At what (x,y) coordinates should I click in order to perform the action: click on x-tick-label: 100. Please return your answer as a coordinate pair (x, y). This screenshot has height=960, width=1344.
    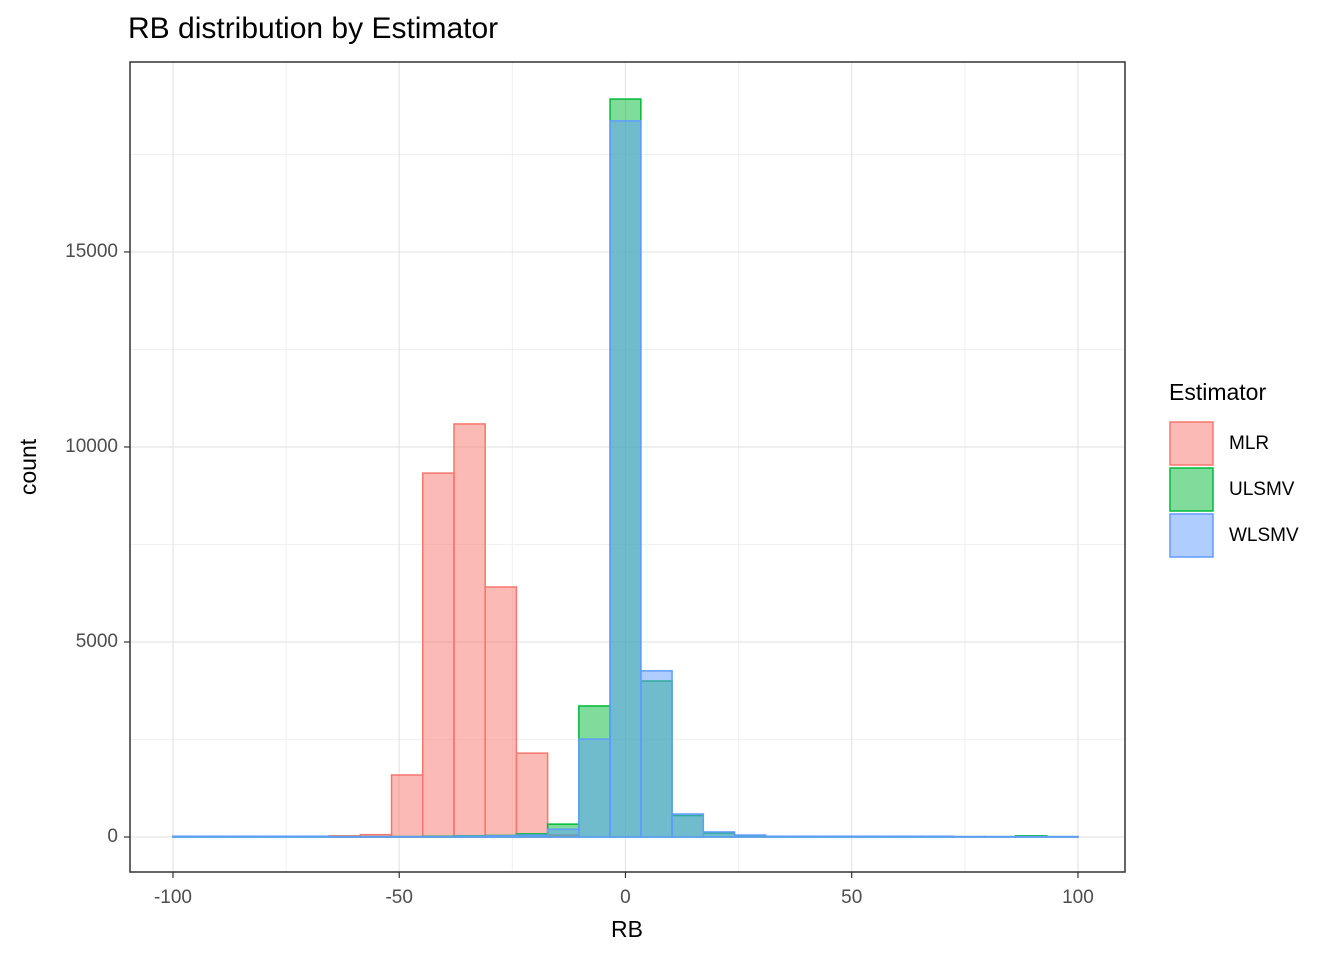
    Looking at the image, I should click on (1078, 897).